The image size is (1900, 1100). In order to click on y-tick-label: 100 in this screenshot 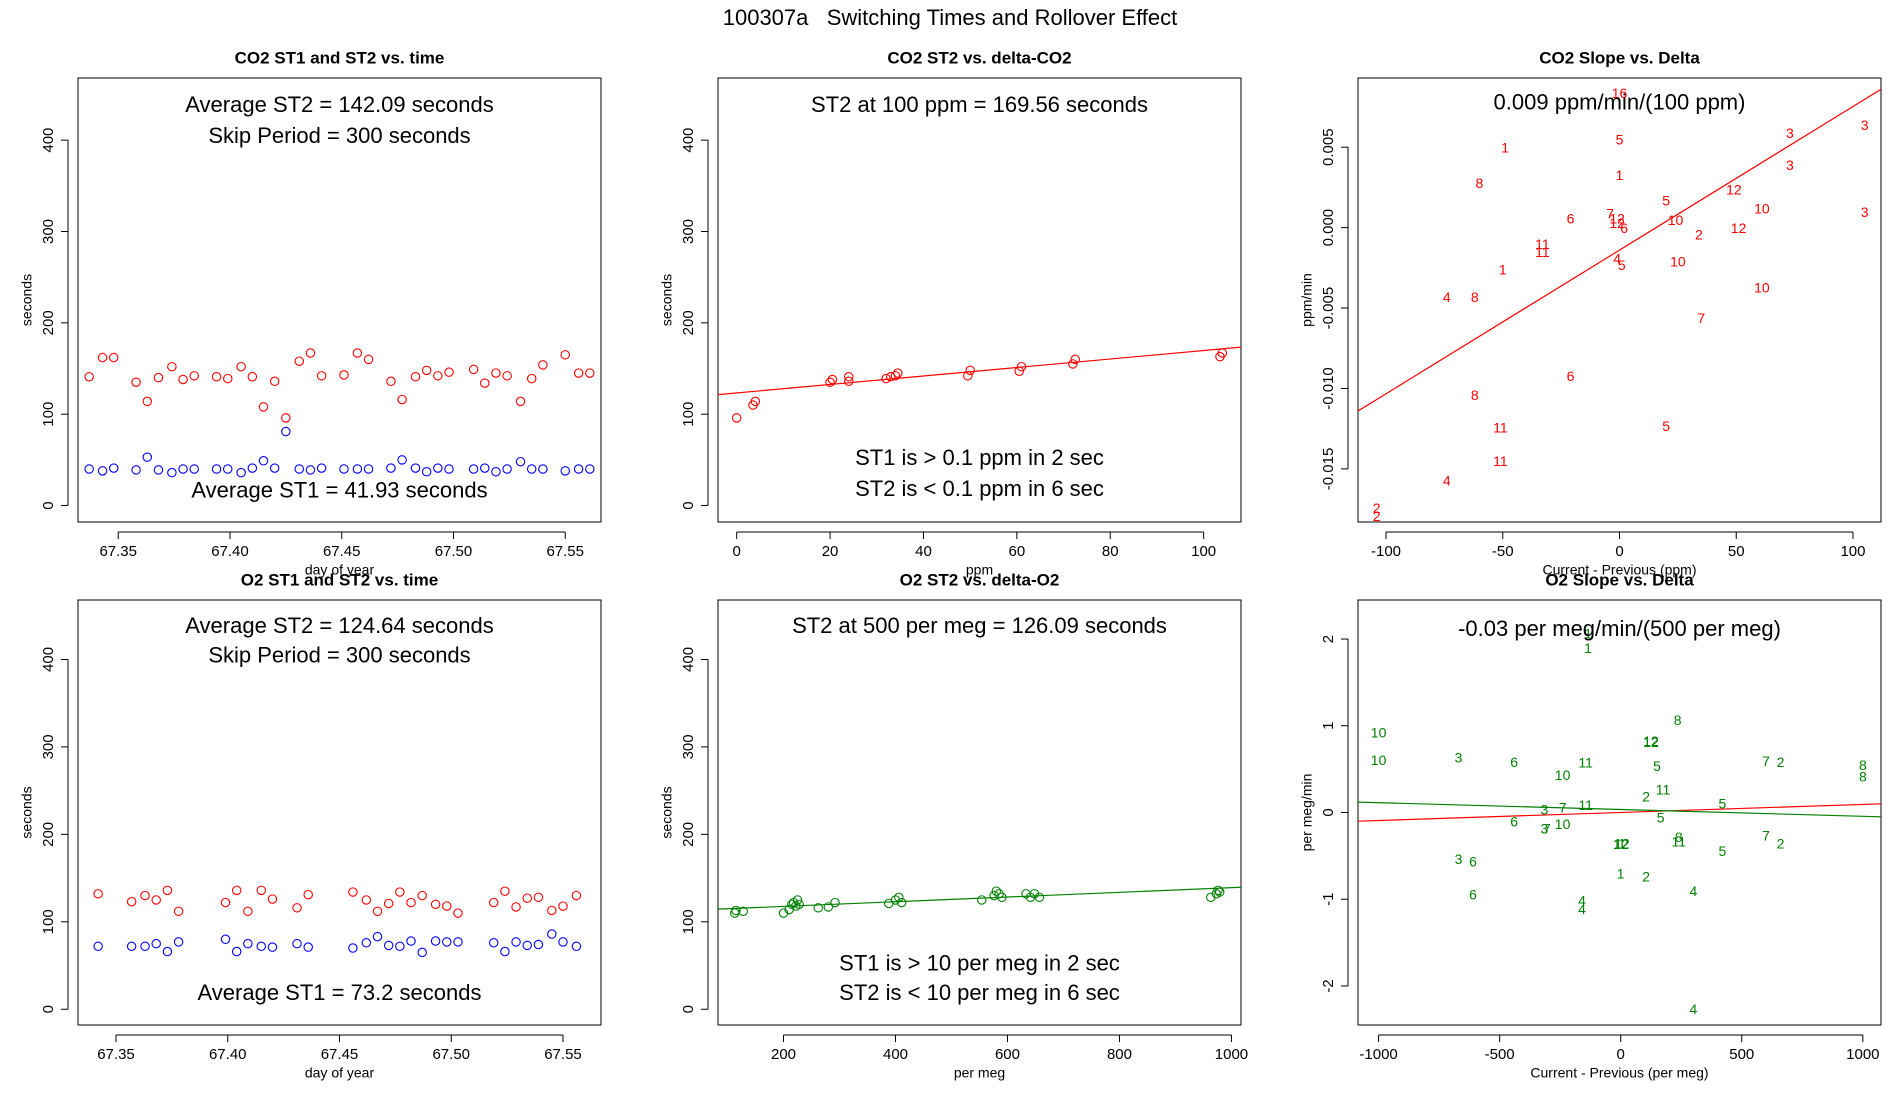, I will do `click(48, 414)`.